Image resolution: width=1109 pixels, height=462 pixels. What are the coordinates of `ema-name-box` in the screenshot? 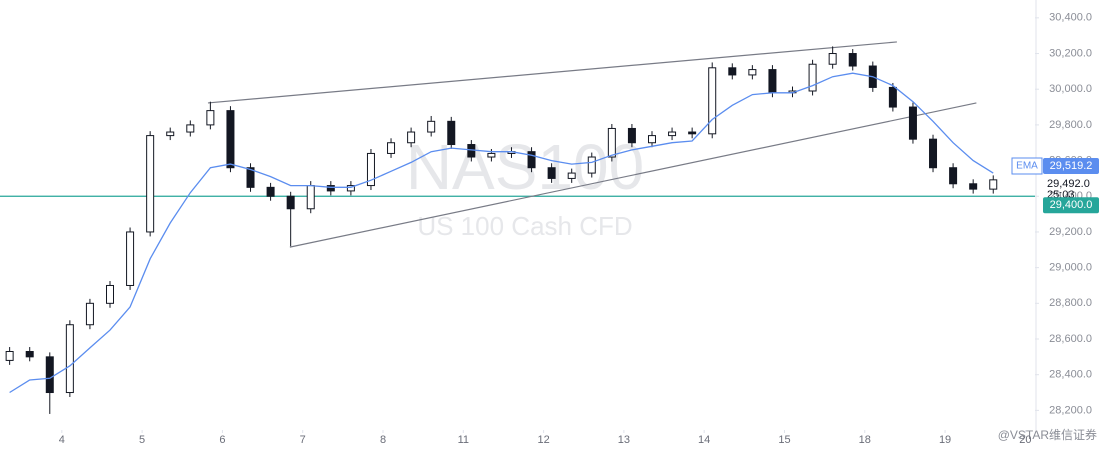 It's located at (1027, 166).